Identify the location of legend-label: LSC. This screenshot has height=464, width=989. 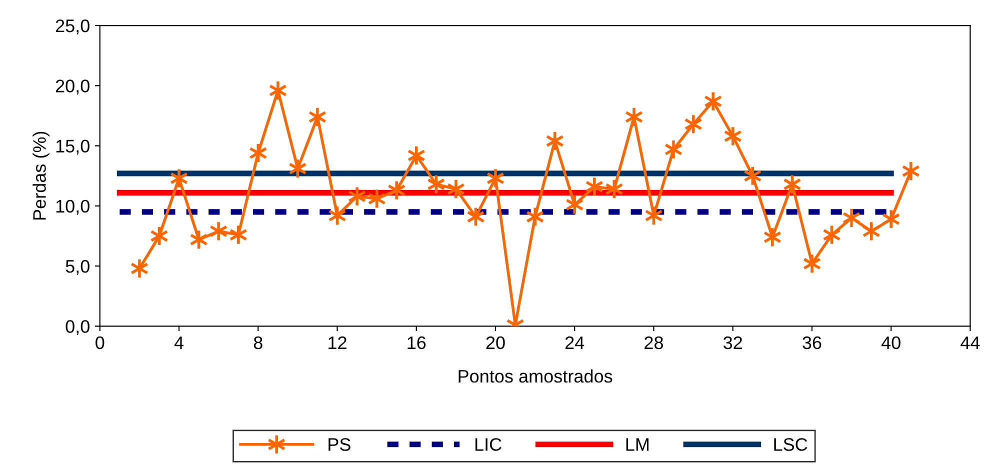
(791, 444).